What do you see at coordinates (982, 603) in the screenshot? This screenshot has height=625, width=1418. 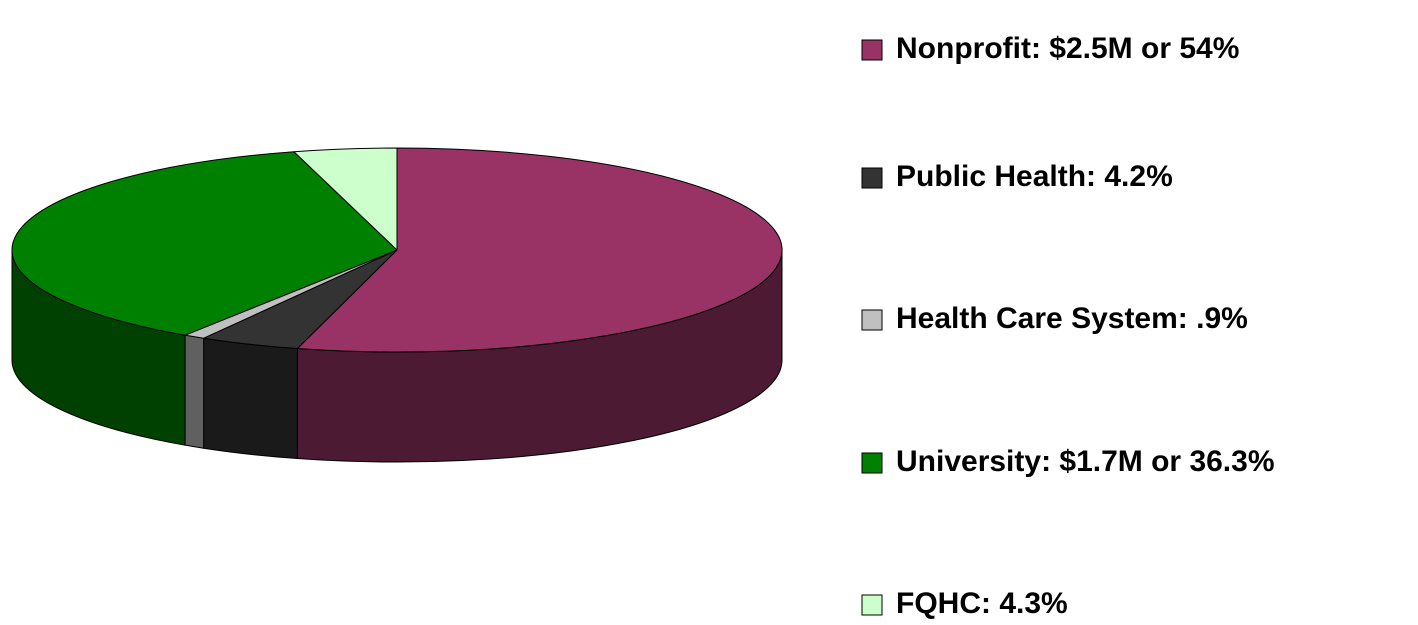 I see `legend-label: FQHC: 4.3%` at bounding box center [982, 603].